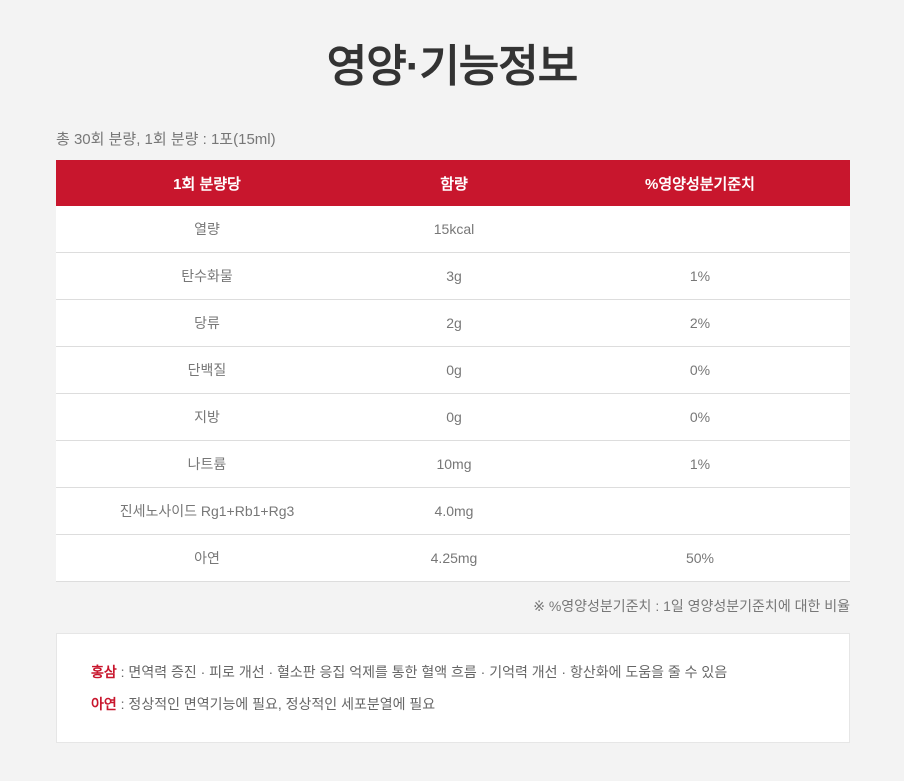 This screenshot has height=781, width=904. What do you see at coordinates (700, 183) in the screenshot?
I see `header-daily-value: %영양성분기준치` at bounding box center [700, 183].